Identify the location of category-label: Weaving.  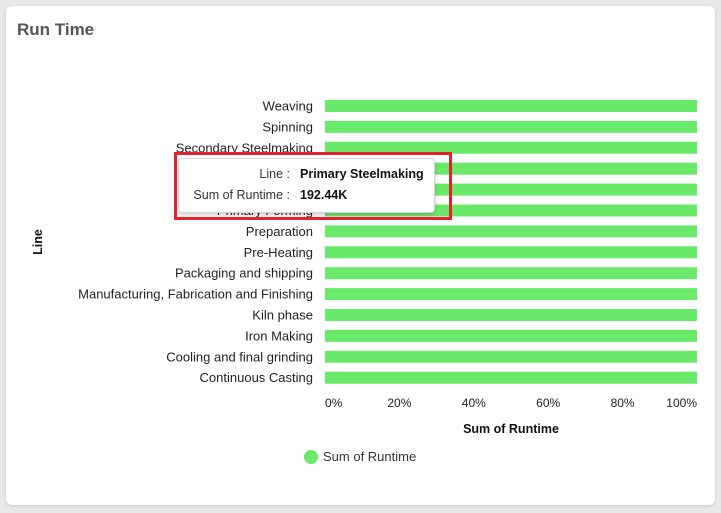
(288, 106).